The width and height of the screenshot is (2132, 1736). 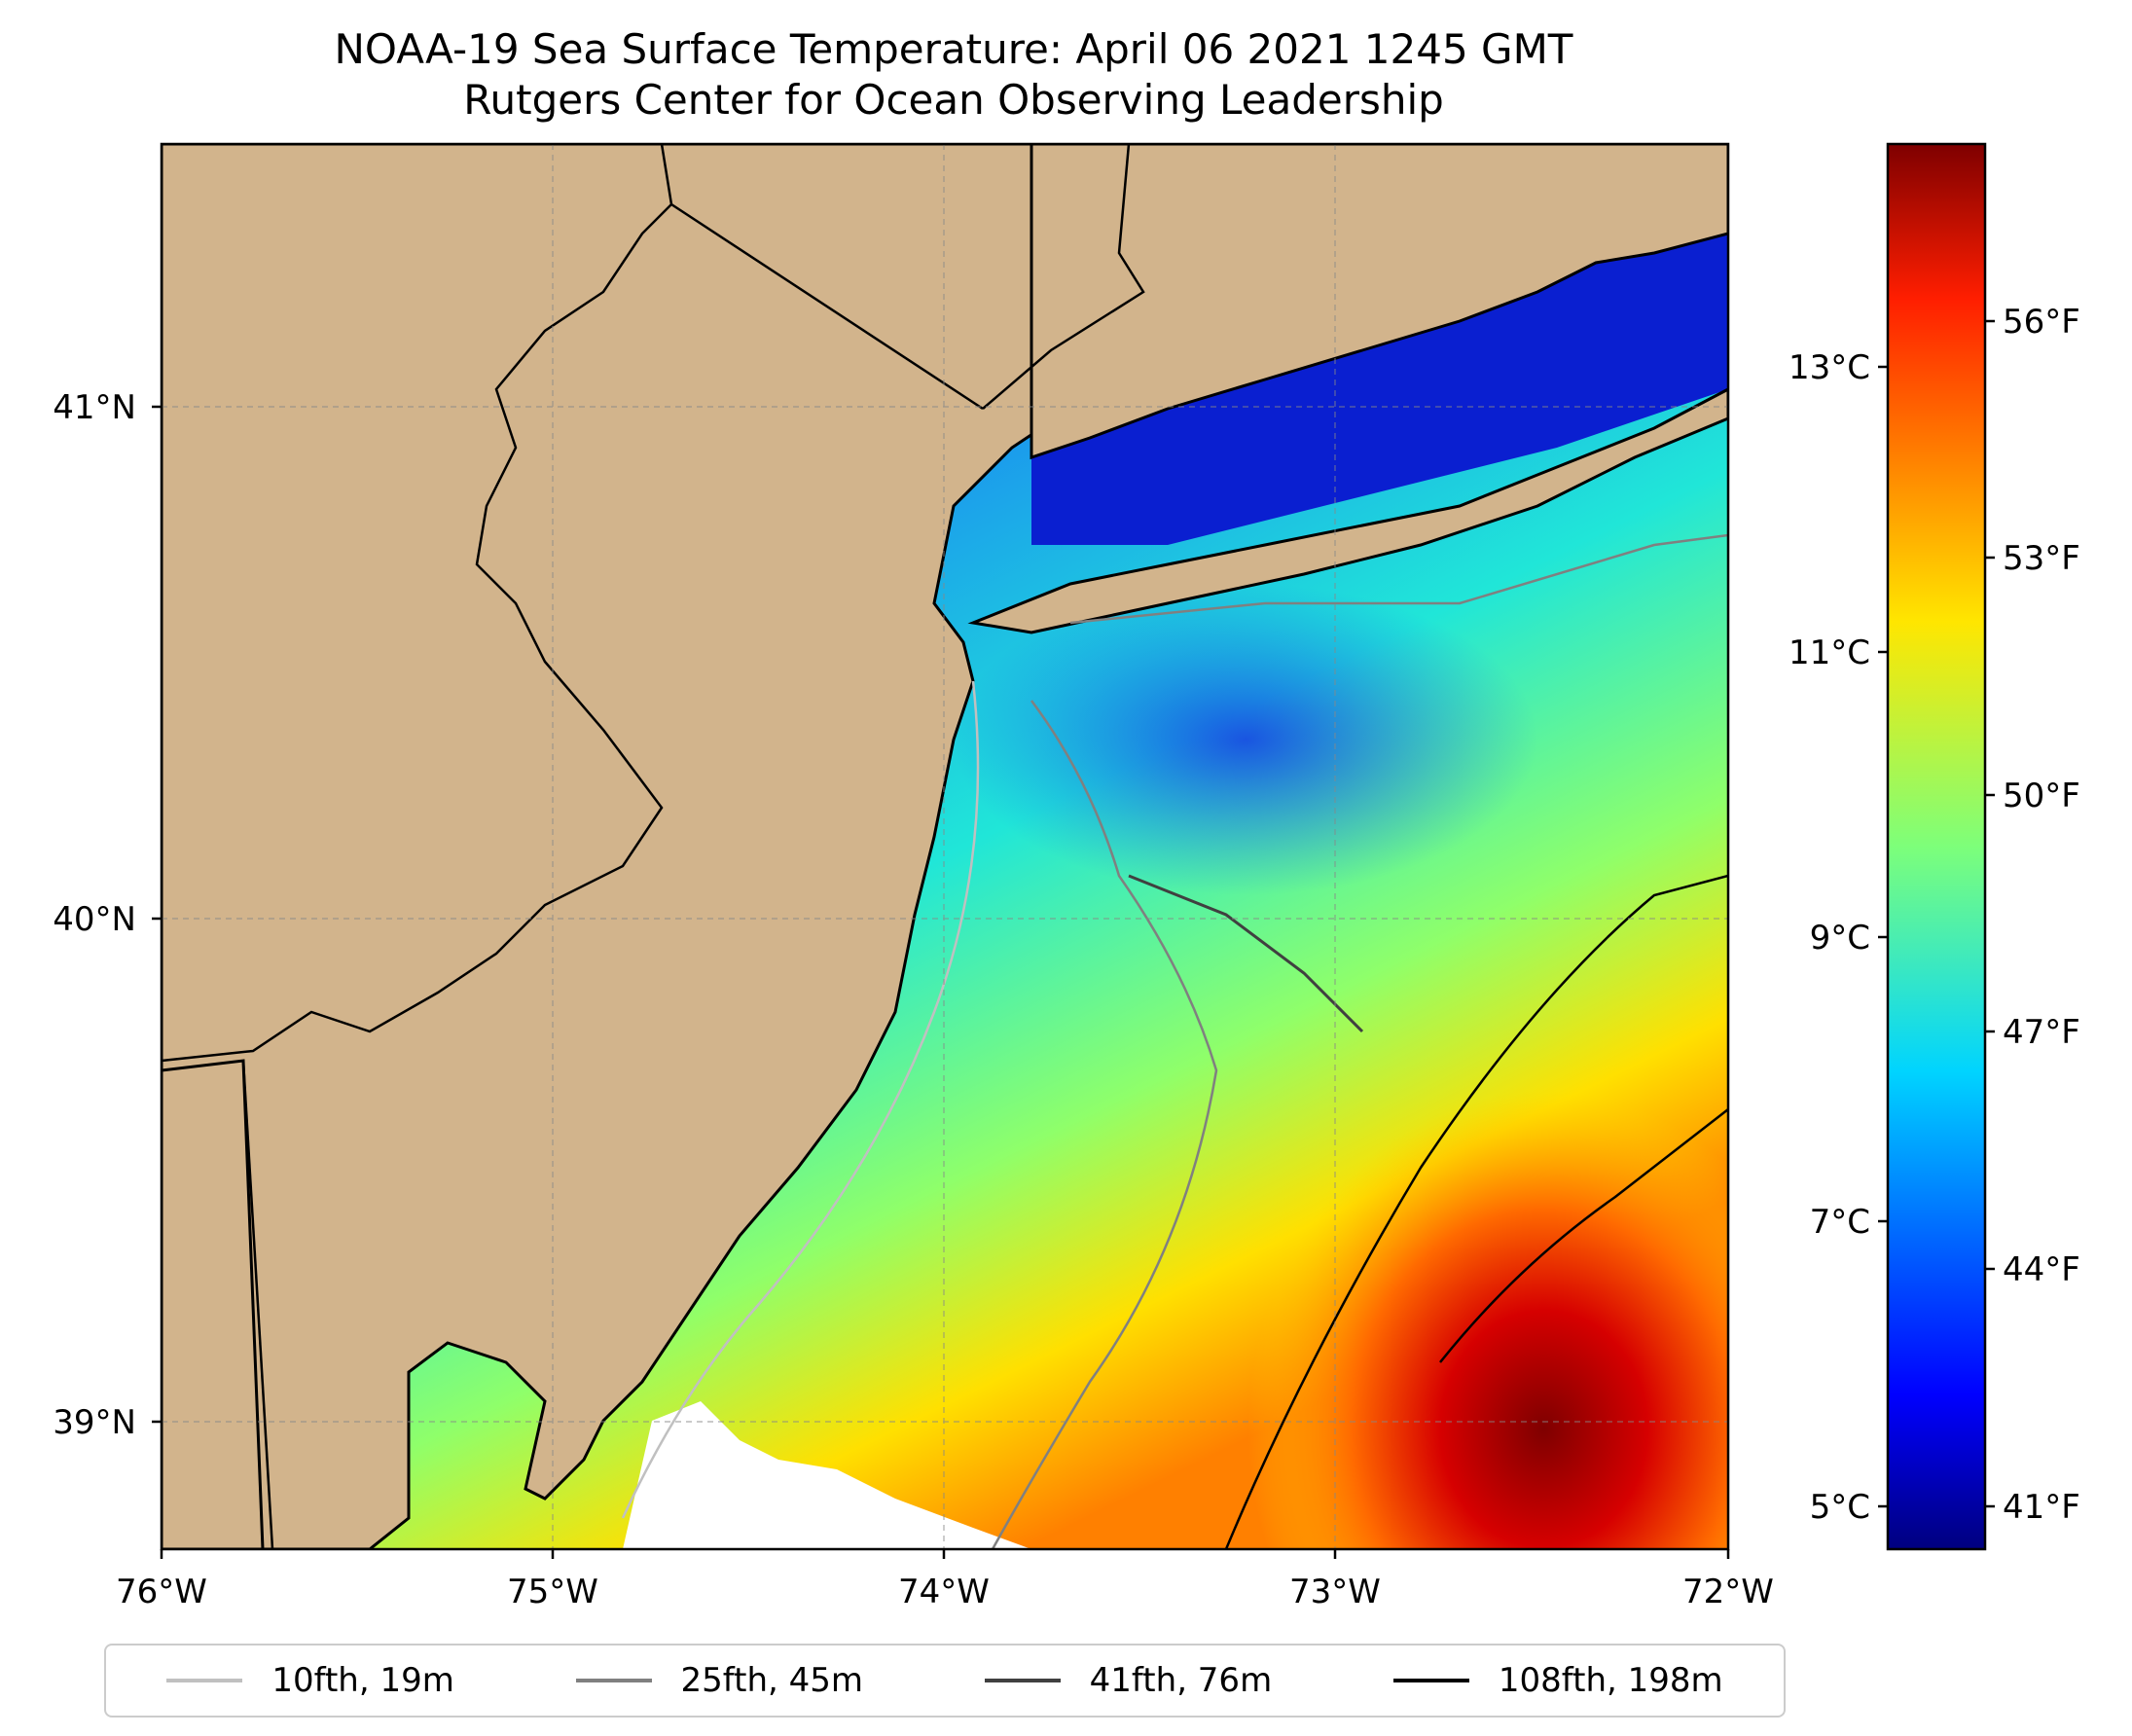 What do you see at coordinates (1104, 1125) in the screenshot?
I see `isobath-45m` at bounding box center [1104, 1125].